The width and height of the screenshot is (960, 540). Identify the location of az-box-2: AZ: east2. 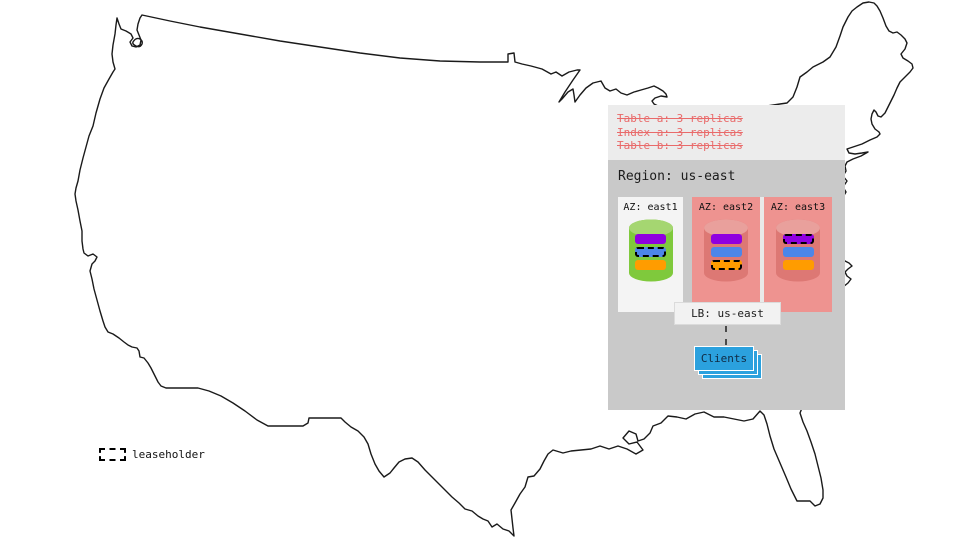
(726, 254).